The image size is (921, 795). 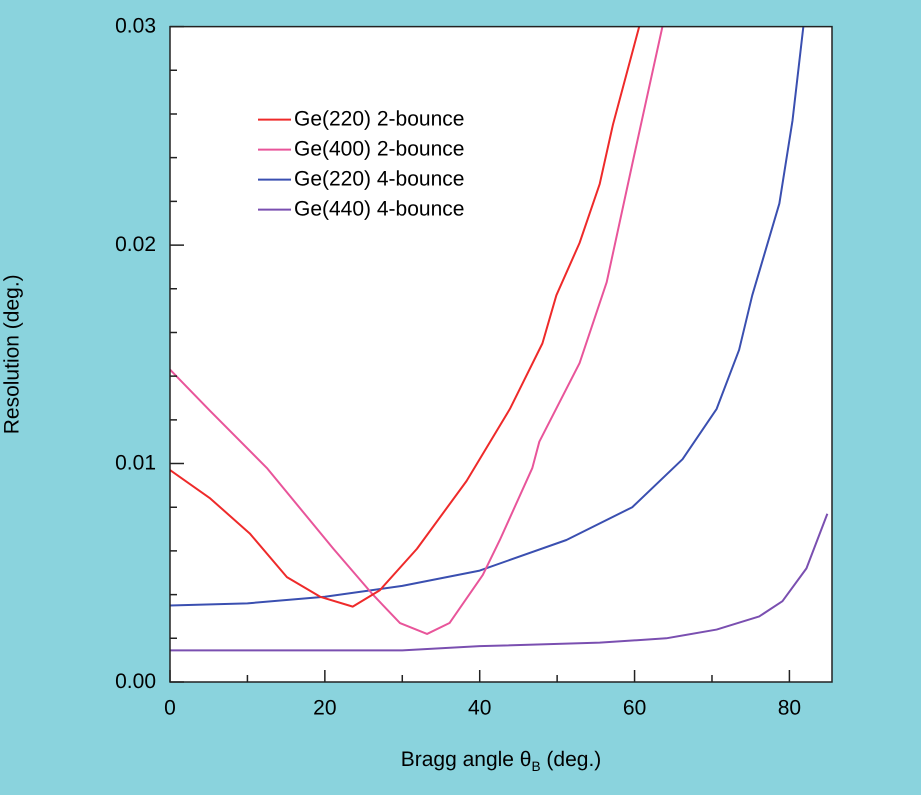 I want to click on y-tick-label: 0.01, so click(x=135, y=462).